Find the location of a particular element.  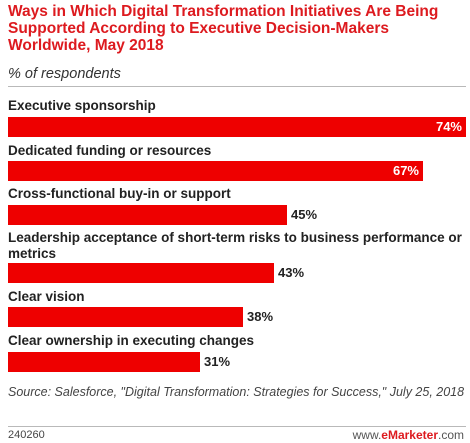

value-label: 38% is located at coordinates (260, 316).